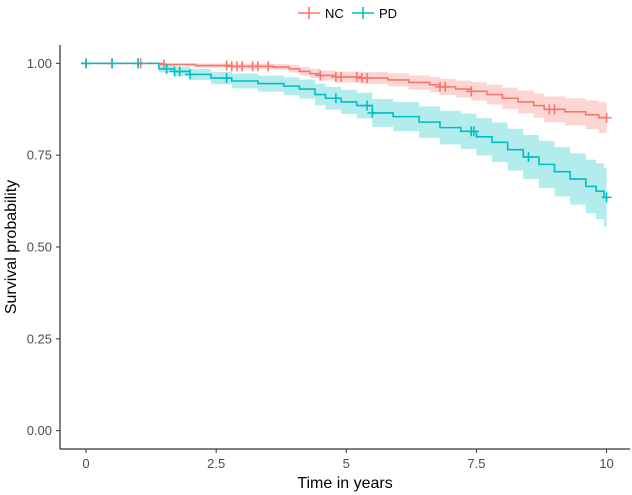 This screenshot has height=495, width=632. I want to click on y-tick-label: 0.50, so click(39, 247).